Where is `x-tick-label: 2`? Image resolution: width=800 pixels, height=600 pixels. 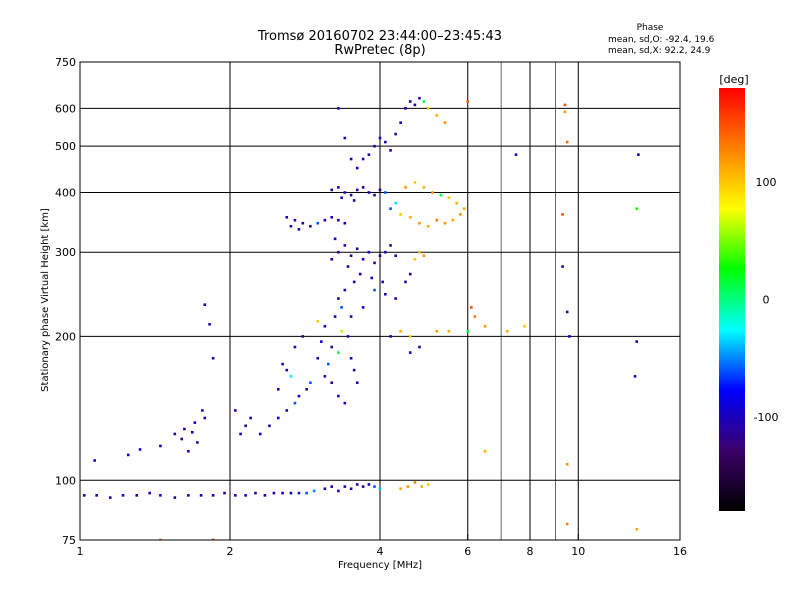 x-tick-label: 2 is located at coordinates (230, 551).